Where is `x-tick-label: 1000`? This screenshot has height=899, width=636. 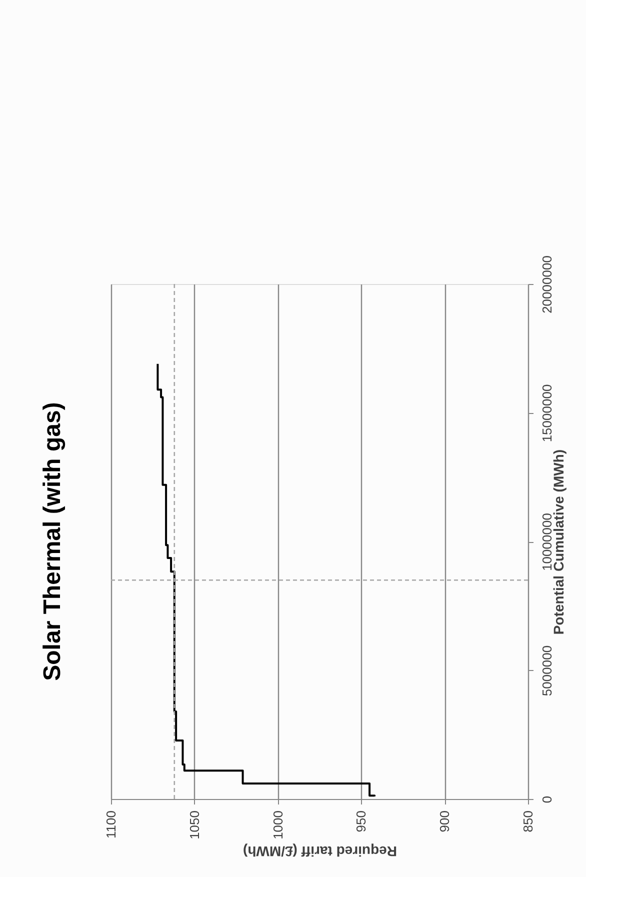
x-tick-label: 1000 is located at coordinates (278, 825).